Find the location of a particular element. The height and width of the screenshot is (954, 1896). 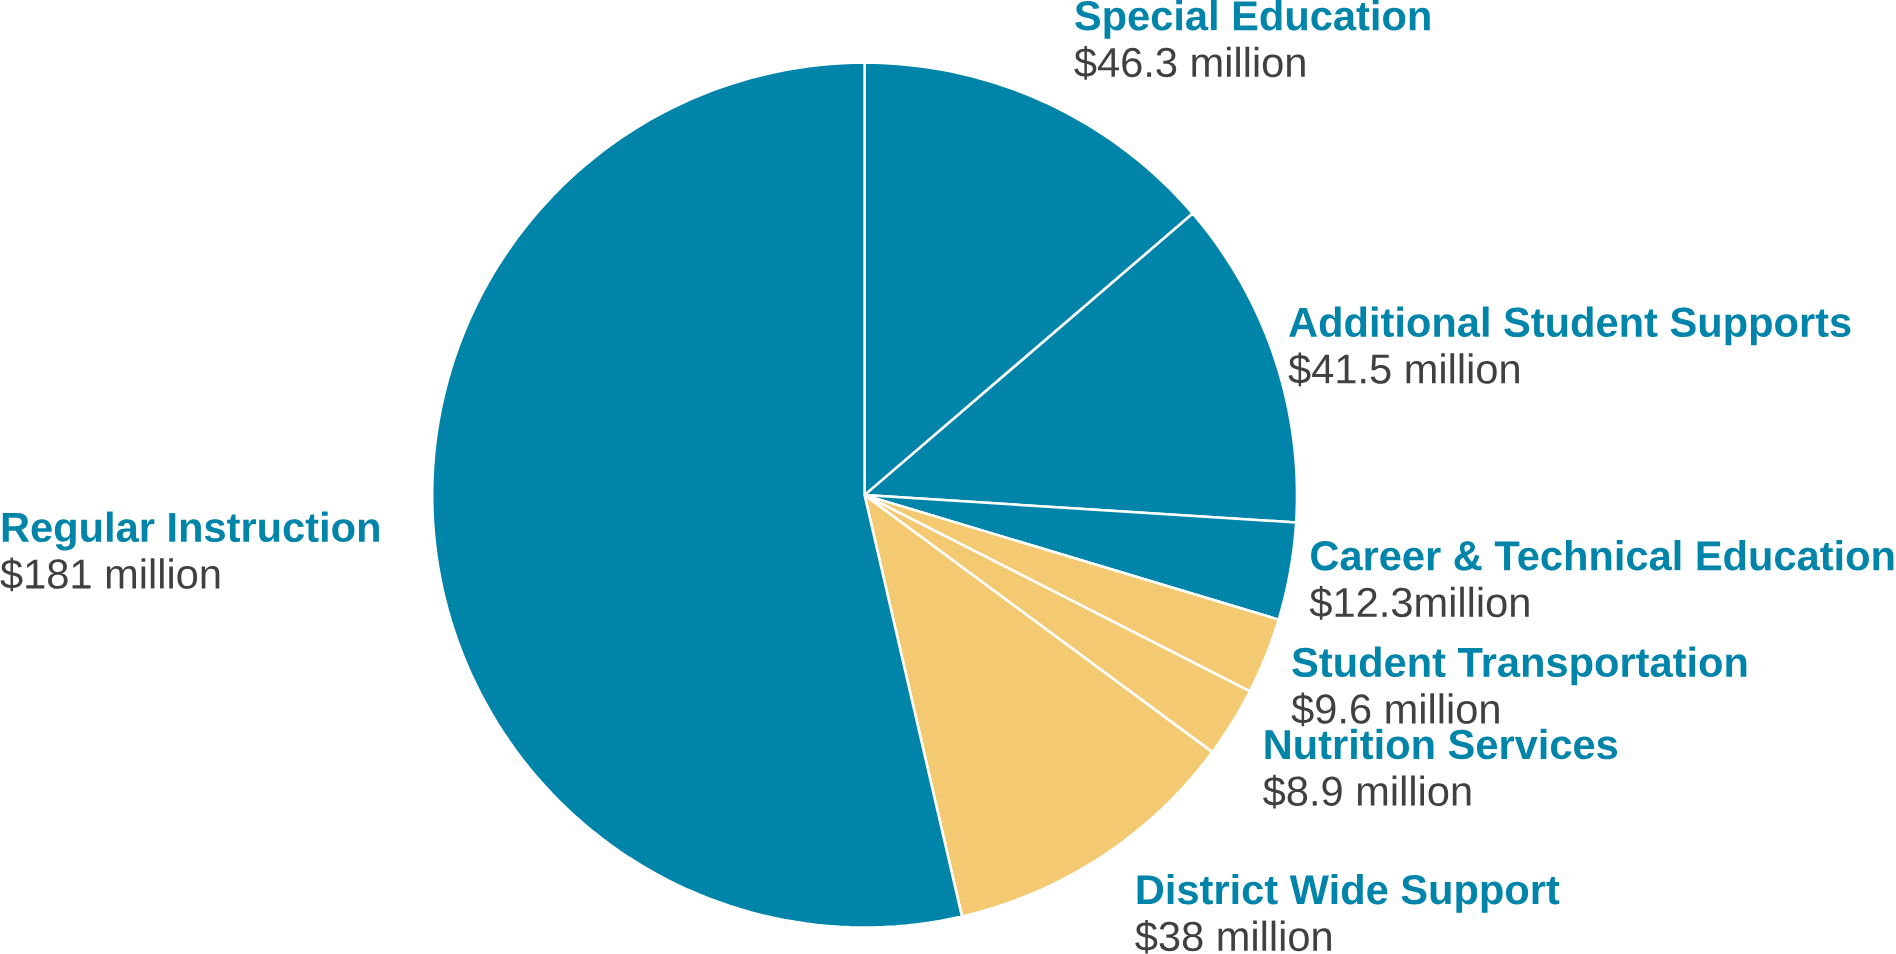

slice-label: Career & Technical Education is located at coordinates (1602, 555).